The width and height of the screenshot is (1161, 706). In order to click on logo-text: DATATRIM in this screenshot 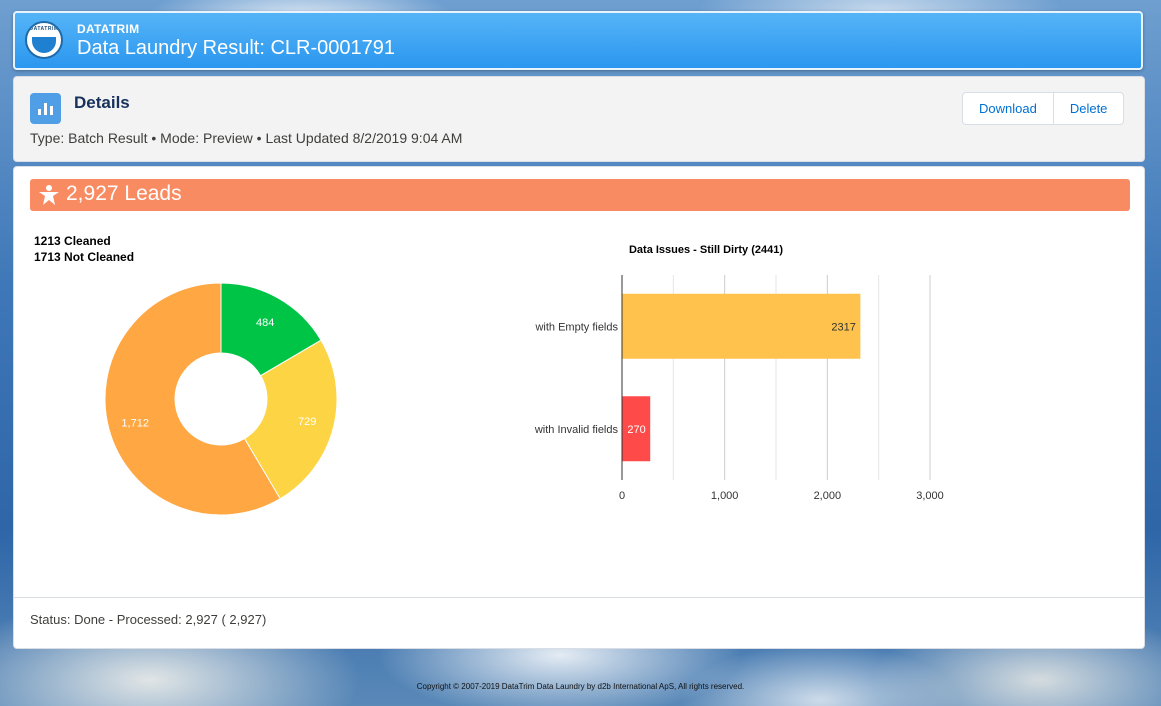, I will do `click(44, 29)`.